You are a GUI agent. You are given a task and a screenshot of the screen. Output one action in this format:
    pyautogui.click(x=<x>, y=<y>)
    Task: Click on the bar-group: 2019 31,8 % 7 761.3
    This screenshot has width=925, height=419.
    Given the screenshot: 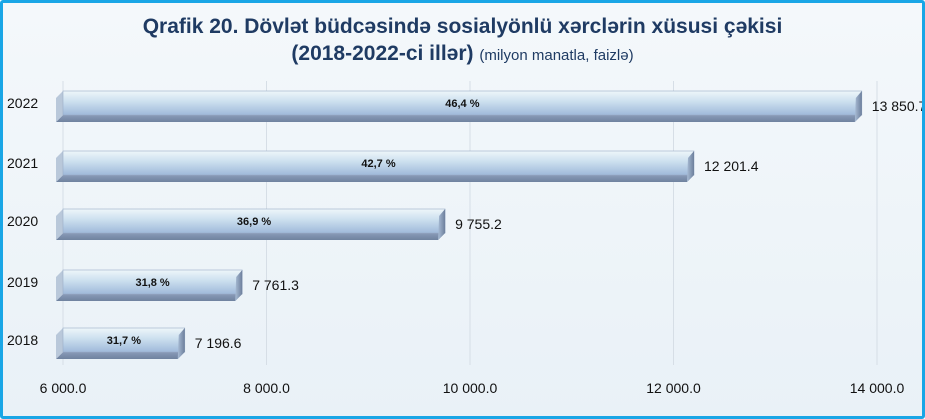 What is the action you would take?
    pyautogui.click(x=153, y=285)
    